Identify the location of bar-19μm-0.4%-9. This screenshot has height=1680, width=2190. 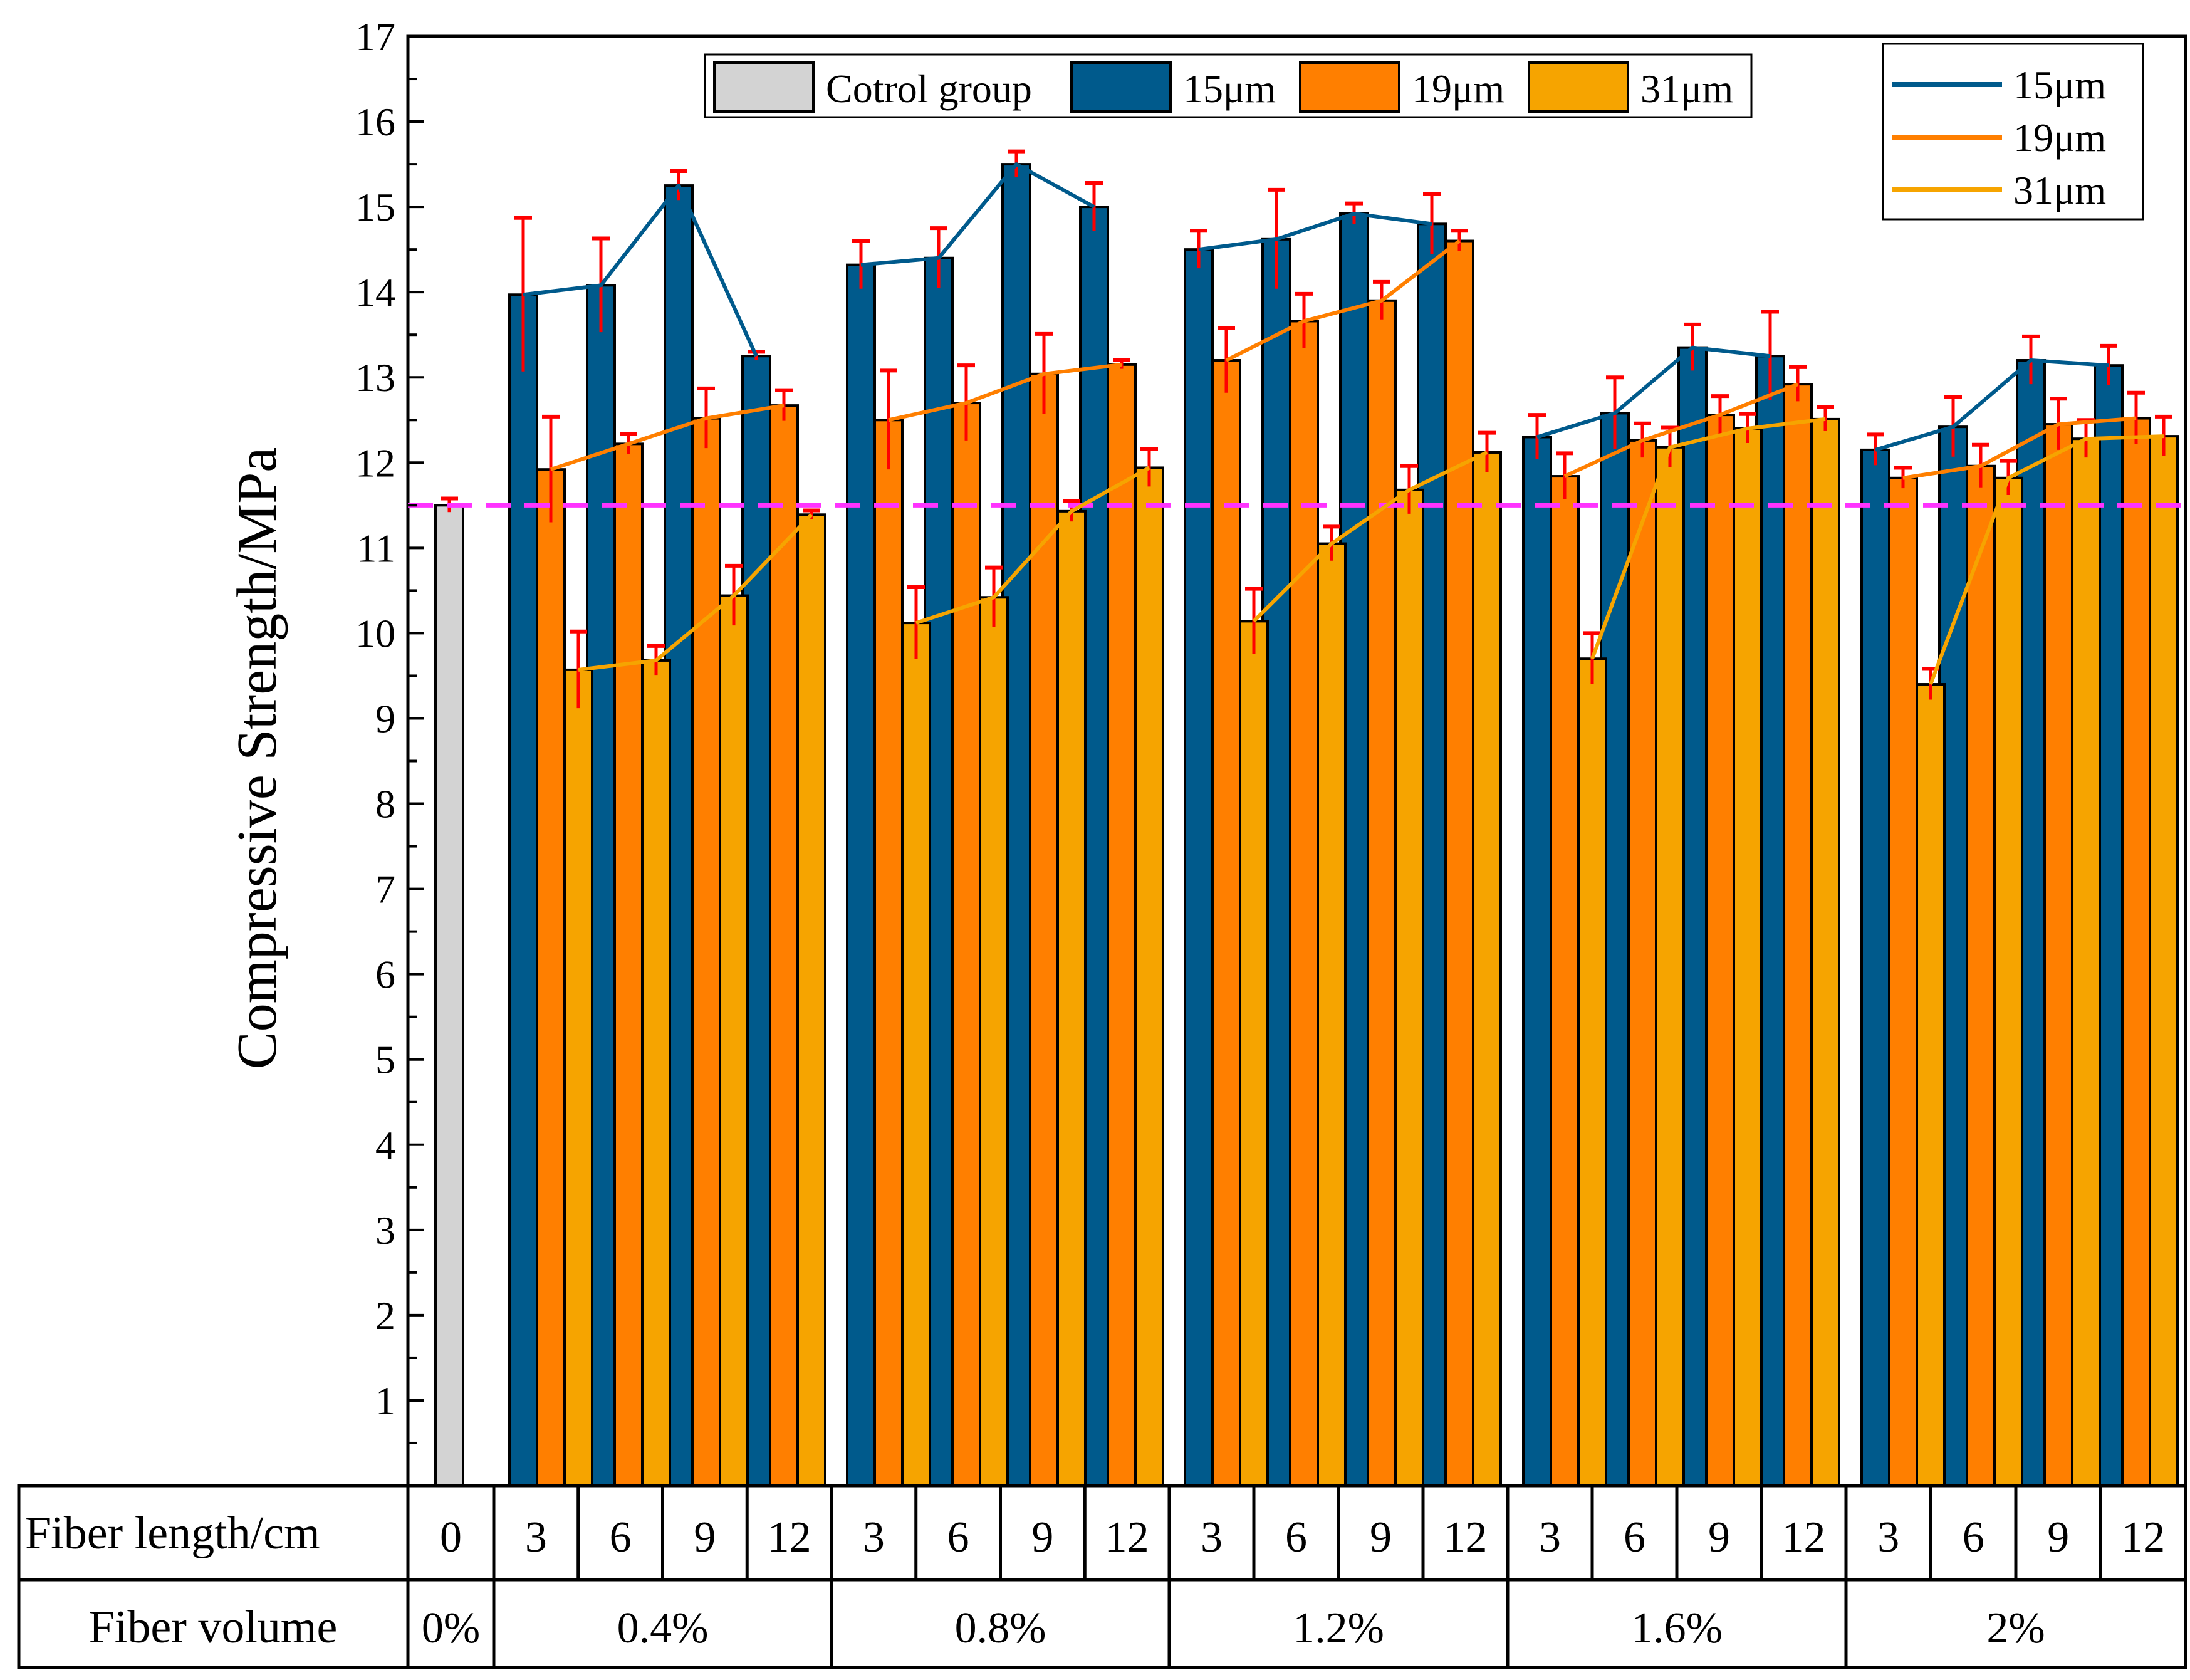
(706, 952).